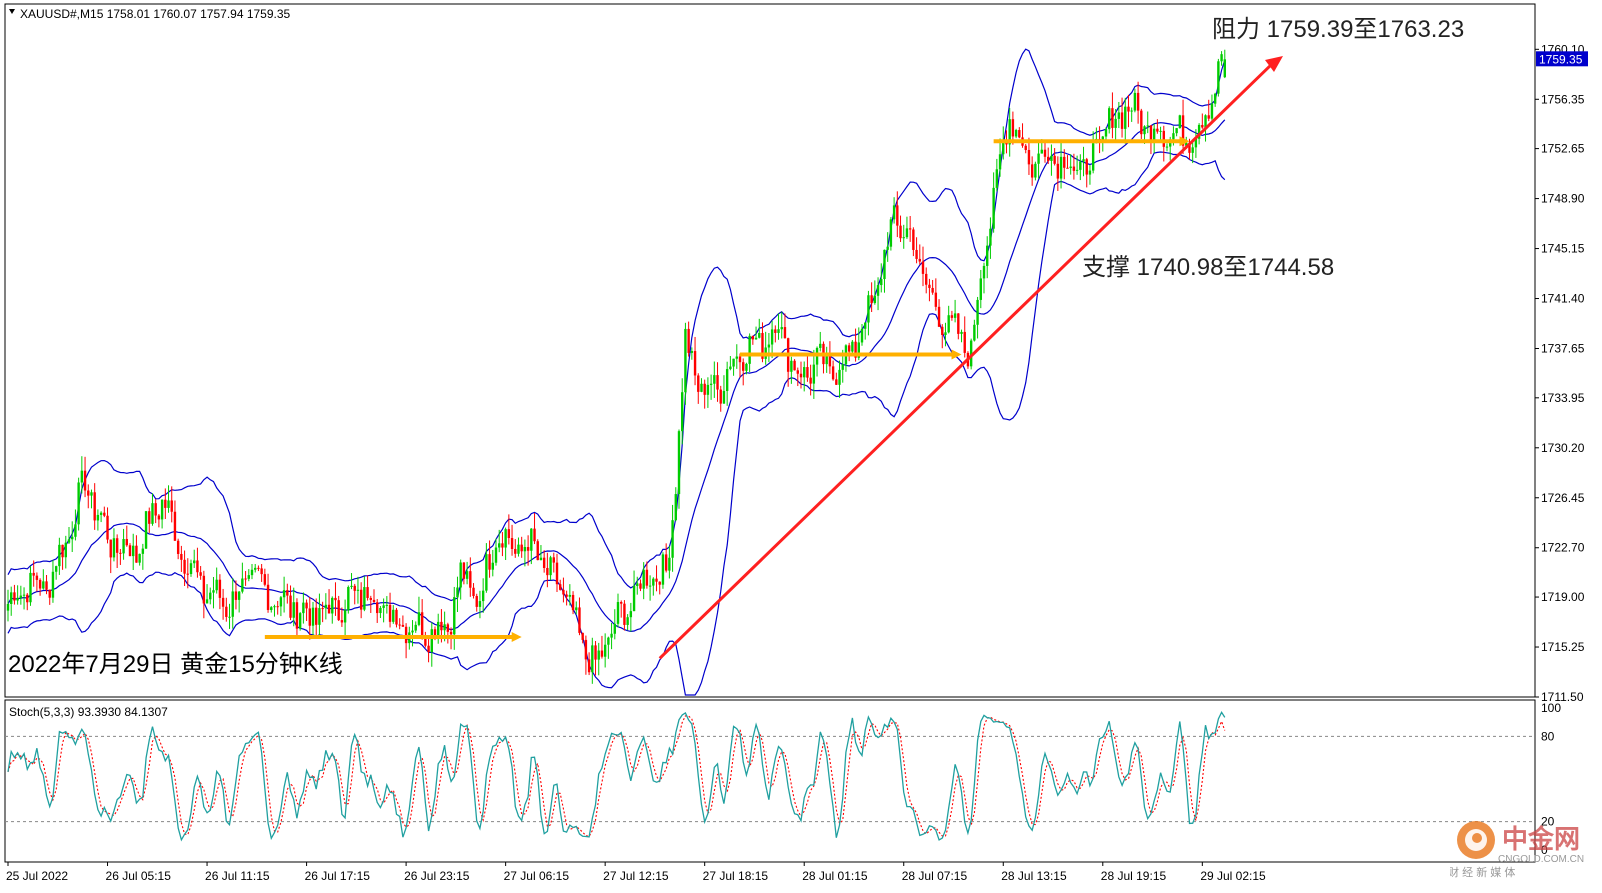 The height and width of the screenshot is (893, 1602). What do you see at coordinates (1563, 299) in the screenshot?
I see `price-tick-label: 1741.40` at bounding box center [1563, 299].